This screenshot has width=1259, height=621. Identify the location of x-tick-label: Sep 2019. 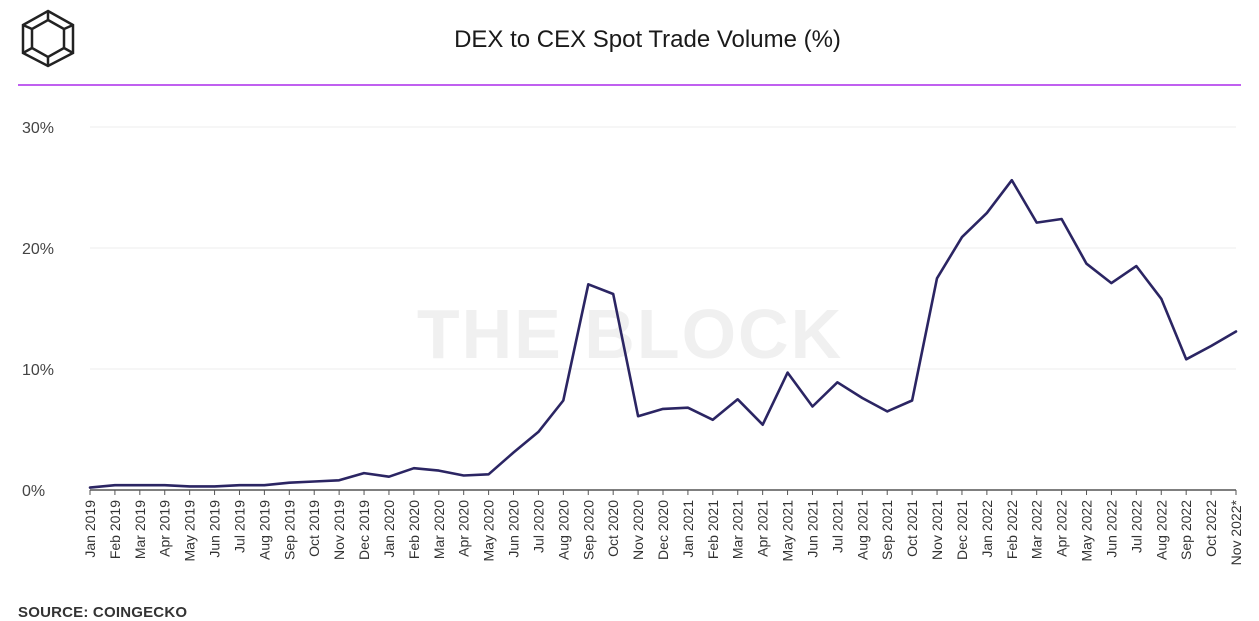
(289, 530).